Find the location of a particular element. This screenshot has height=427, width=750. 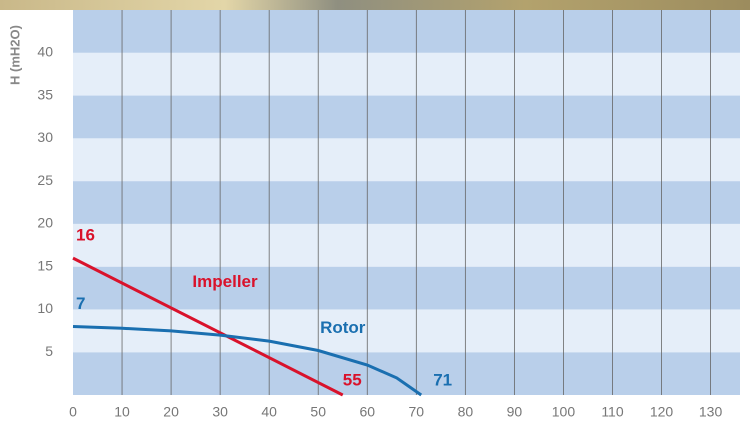

x-tick-label: 130 is located at coordinates (711, 412).